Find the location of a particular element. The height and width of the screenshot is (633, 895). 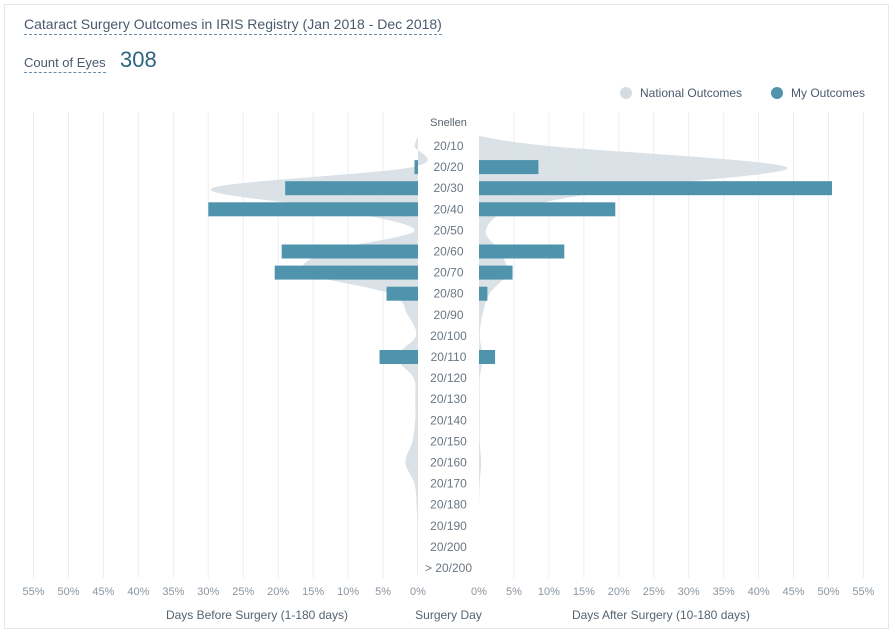

x-tick-right: 10% is located at coordinates (549, 592).